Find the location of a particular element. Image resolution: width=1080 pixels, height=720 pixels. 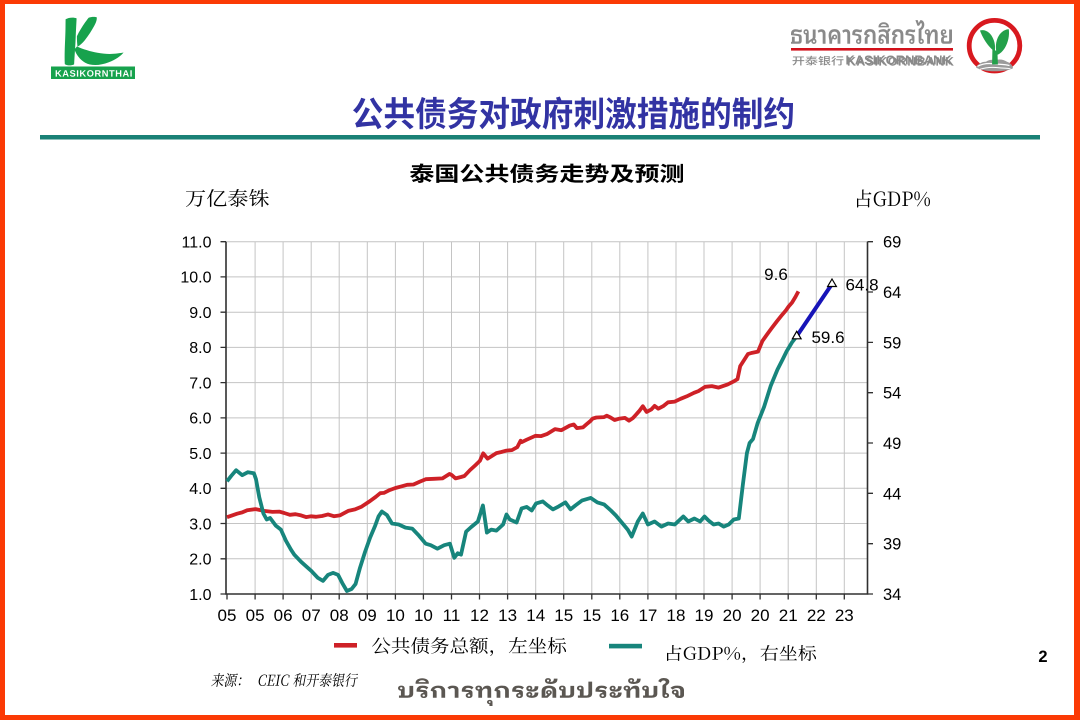

svg-text: 11 is located at coordinates (452, 615).